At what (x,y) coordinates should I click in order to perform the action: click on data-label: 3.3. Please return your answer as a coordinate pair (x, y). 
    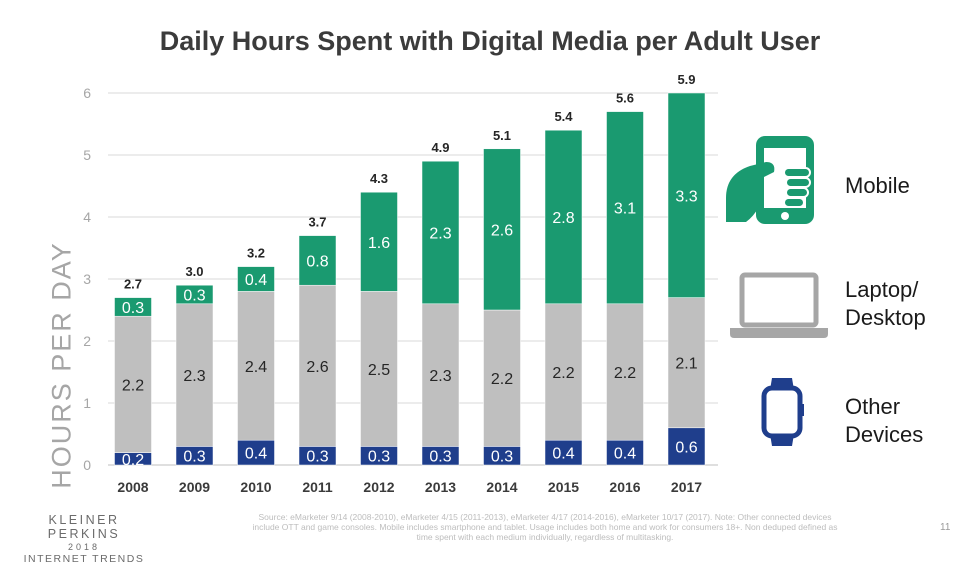
    Looking at the image, I should click on (686, 196).